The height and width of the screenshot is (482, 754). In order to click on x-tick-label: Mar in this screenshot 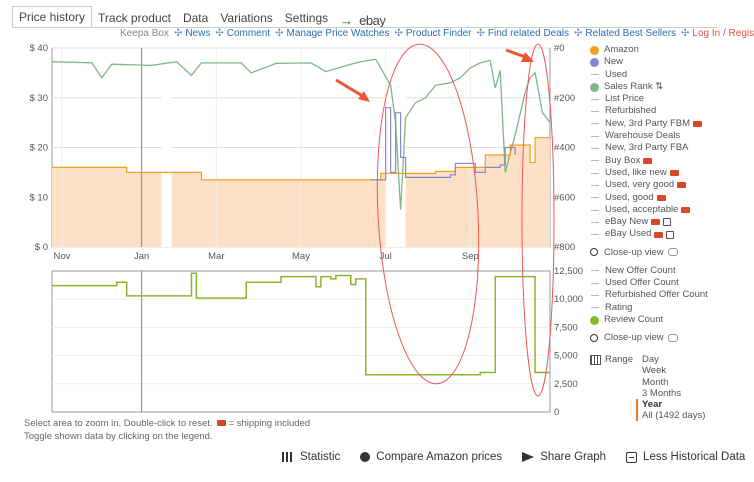, I will do `click(216, 256)`.